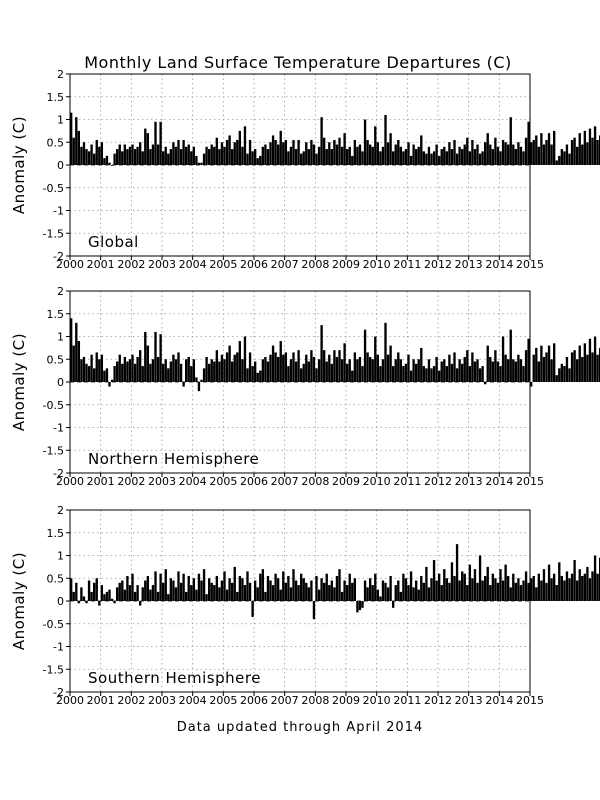 The image size is (600, 800). What do you see at coordinates (70, 264) in the screenshot?
I see `x-tick-label: 2000` at bounding box center [70, 264].